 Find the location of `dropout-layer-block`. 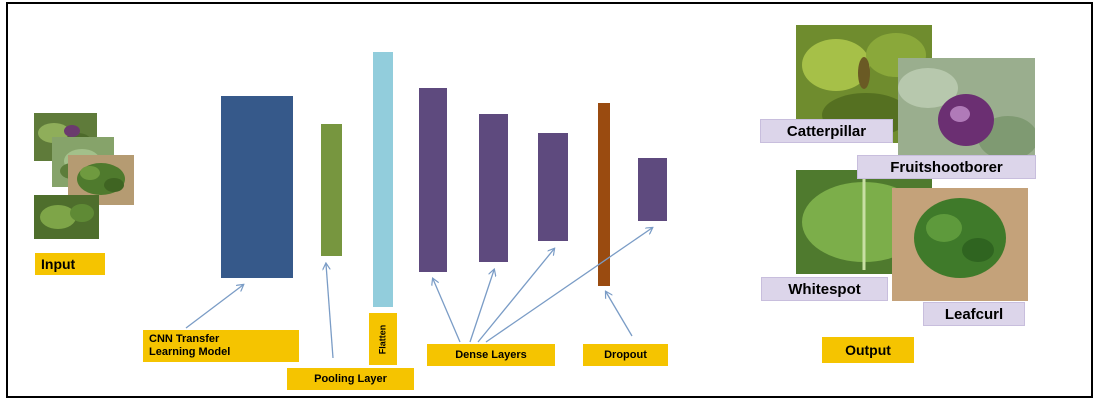

dropout-layer-block is located at coordinates (604, 194).